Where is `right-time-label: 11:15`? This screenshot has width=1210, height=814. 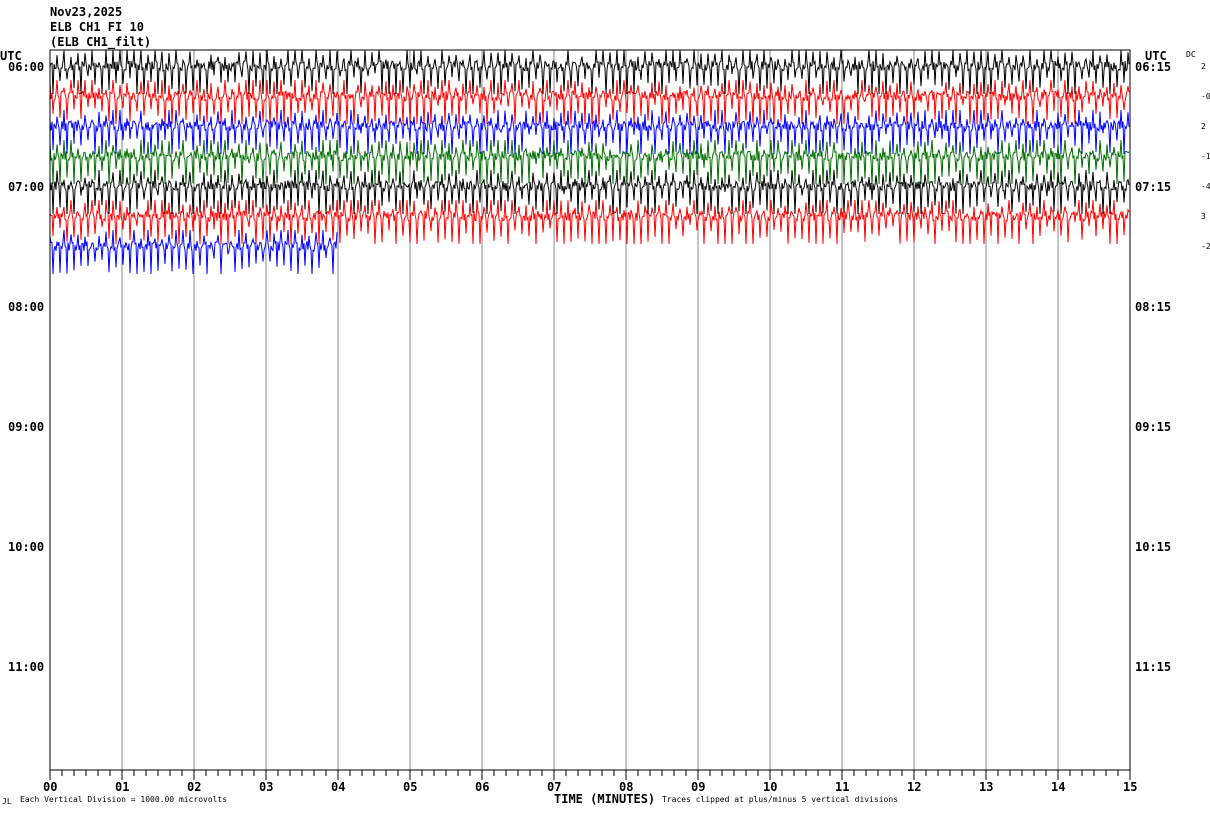 right-time-label: 11:15 is located at coordinates (1153, 667).